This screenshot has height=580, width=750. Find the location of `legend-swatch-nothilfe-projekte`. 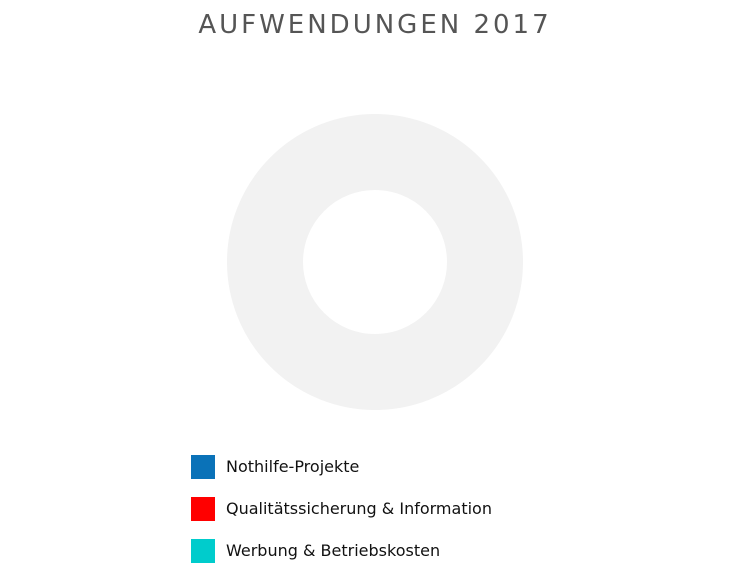

legend-swatch-nothilfe-projekte is located at coordinates (203, 466).